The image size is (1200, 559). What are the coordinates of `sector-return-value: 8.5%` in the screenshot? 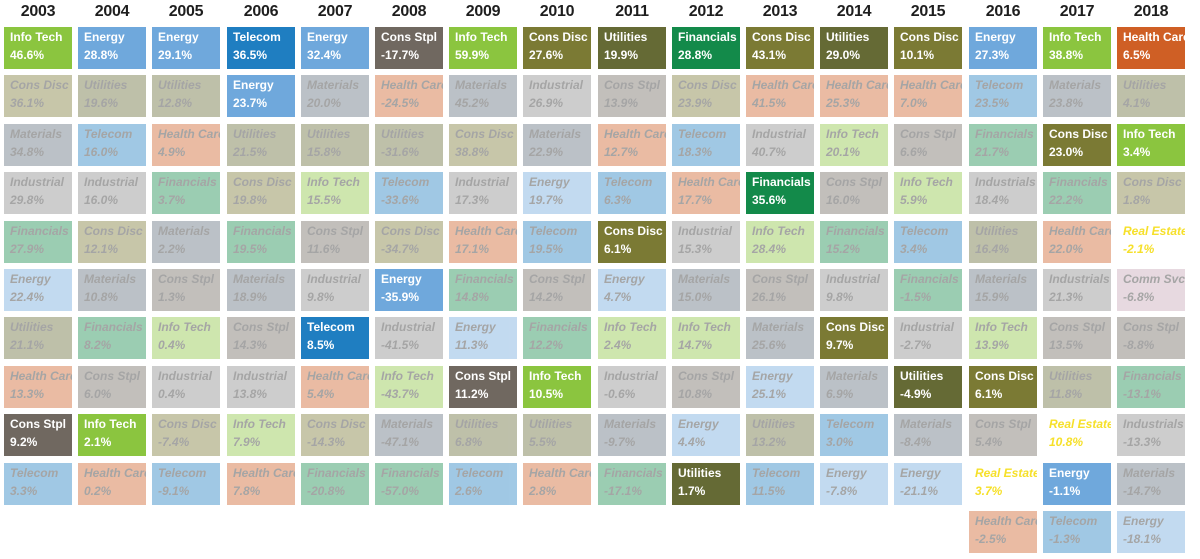 It's located at (321, 345).